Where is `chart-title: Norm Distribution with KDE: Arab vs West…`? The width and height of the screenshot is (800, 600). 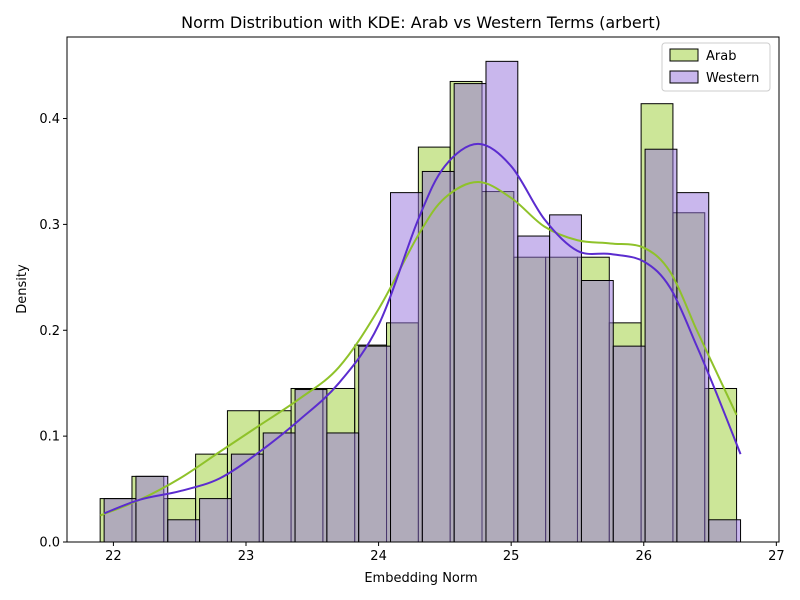
chart-title: Norm Distribution with KDE: Arab vs West… is located at coordinates (421, 22).